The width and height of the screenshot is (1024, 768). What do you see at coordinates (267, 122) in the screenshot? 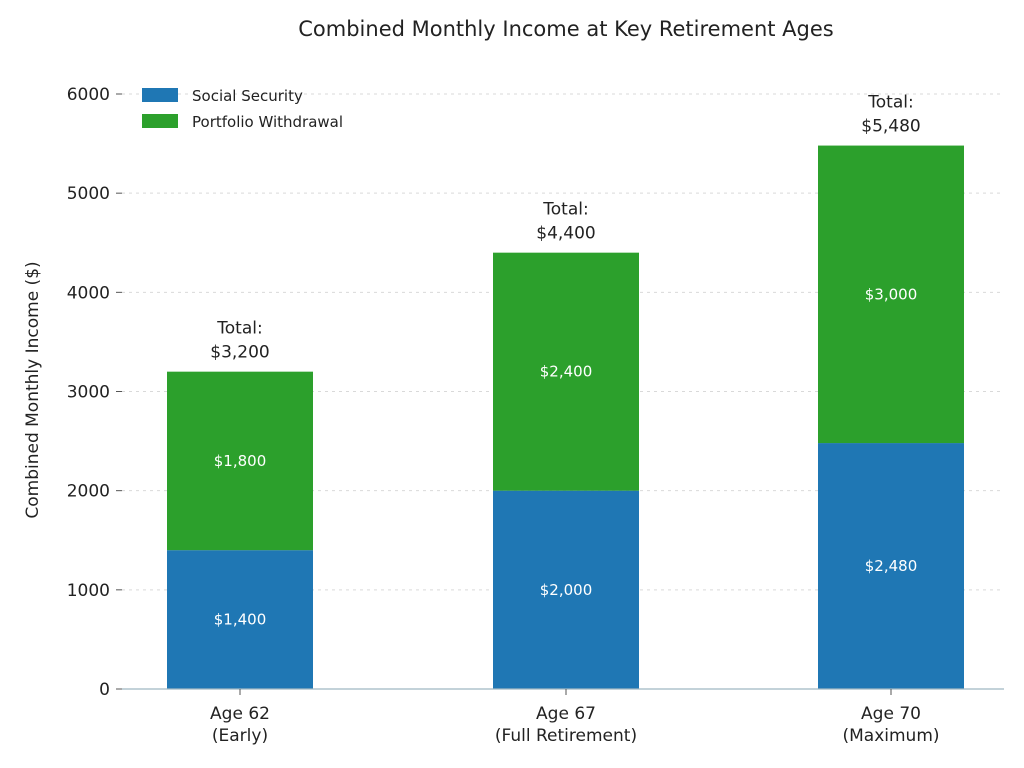
I see `legend-label-portfolio-withdrawal: Portfolio Withdrawal` at bounding box center [267, 122].